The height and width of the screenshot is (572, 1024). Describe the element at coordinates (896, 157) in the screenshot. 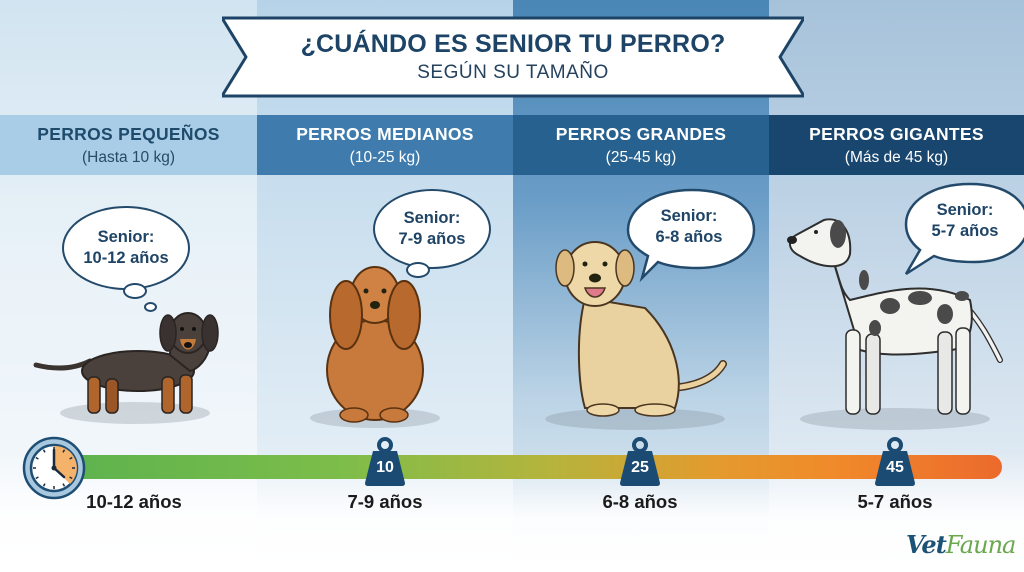

I see `category-weight-range: (Más de 45 kg)` at that location.